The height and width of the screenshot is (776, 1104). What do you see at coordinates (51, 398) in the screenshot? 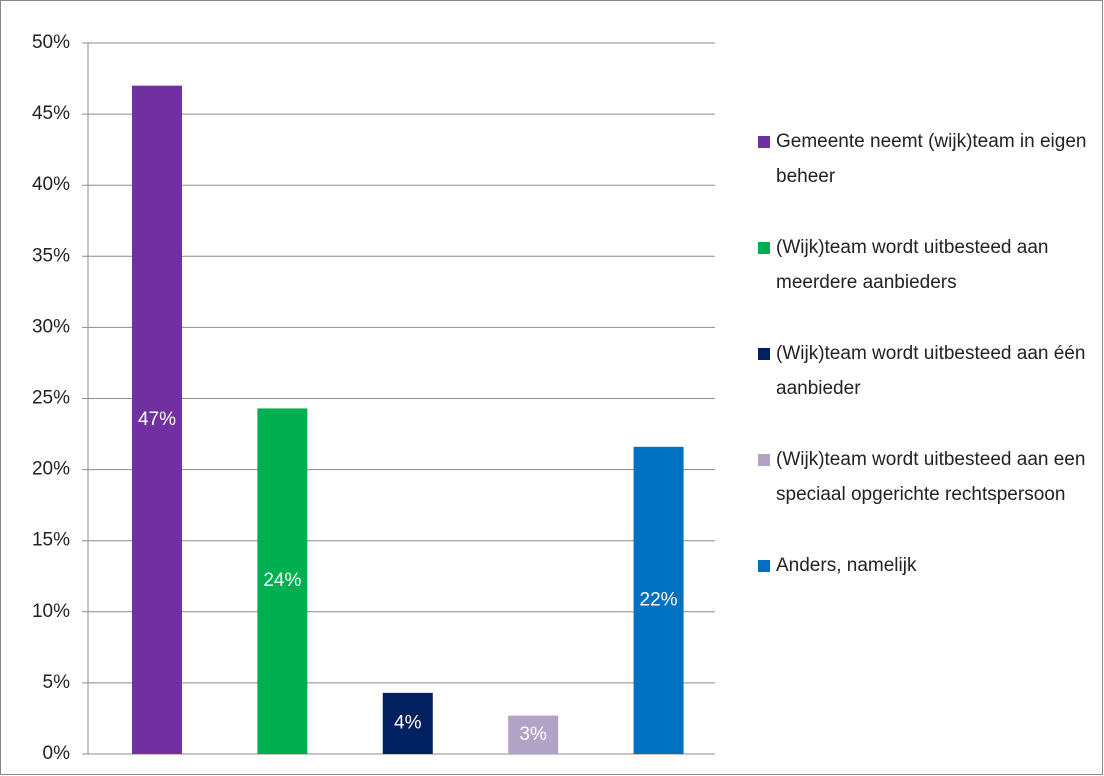
I see `y-tick-label: 25%` at bounding box center [51, 398].